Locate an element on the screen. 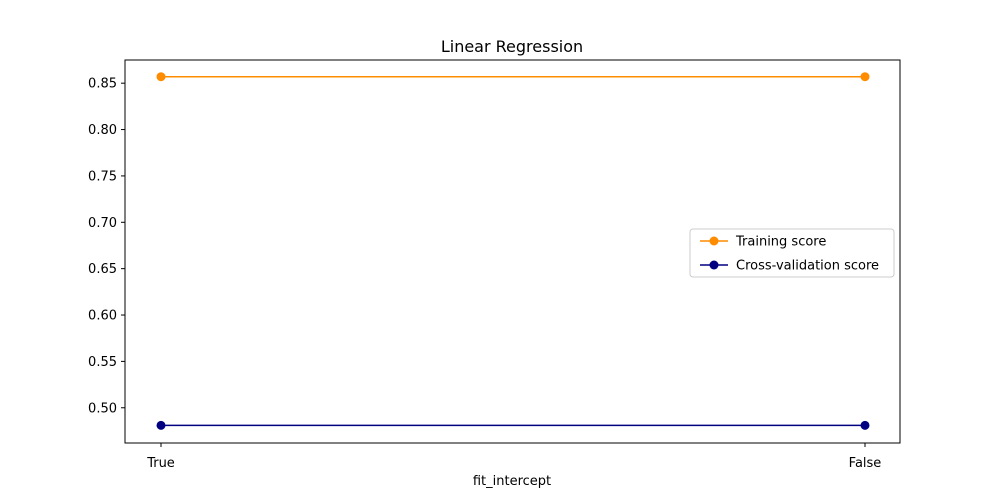 This screenshot has height=500, width=1000. y-tick-label: 0.65 is located at coordinates (102, 269).